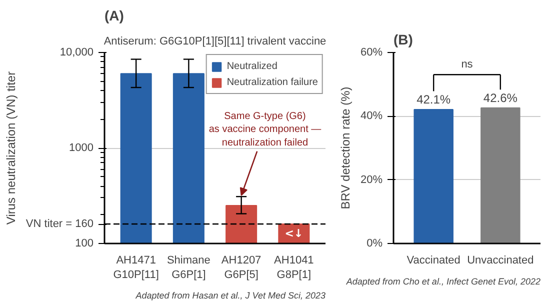 The image size is (550, 305). Describe the element at coordinates (294, 267) in the screenshot. I see `x-tick-label: AH1041 G8P[1]` at that location.